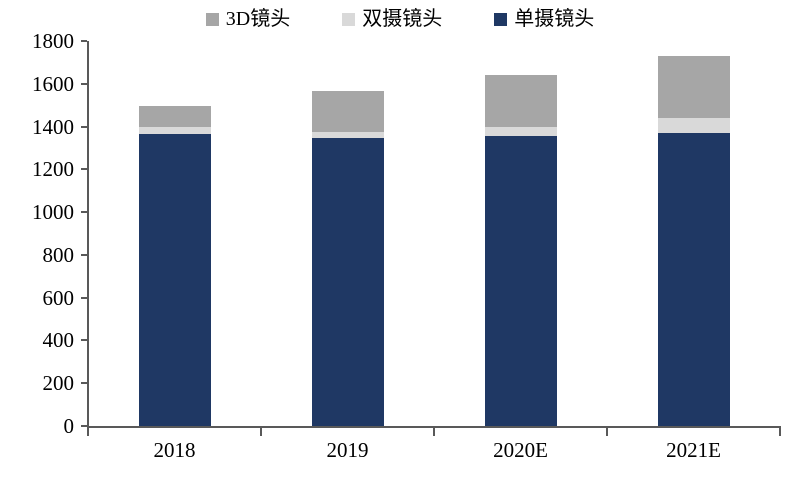 This screenshot has width=800, height=500. I want to click on bar-2018-segment-dual-lens, so click(174, 130).